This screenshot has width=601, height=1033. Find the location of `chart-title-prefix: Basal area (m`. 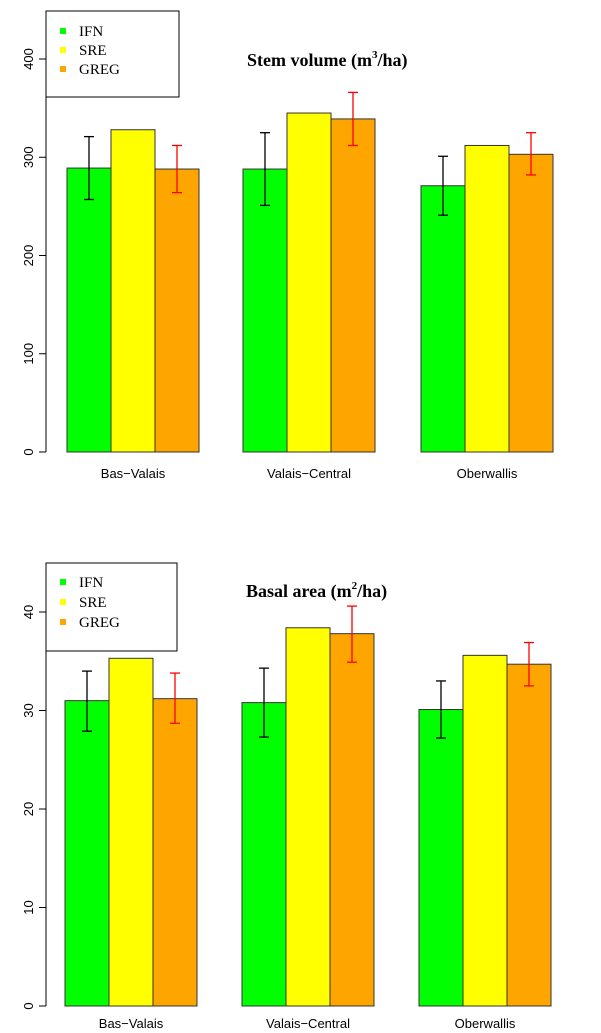

chart-title-prefix: Basal area (m is located at coordinates (299, 591).